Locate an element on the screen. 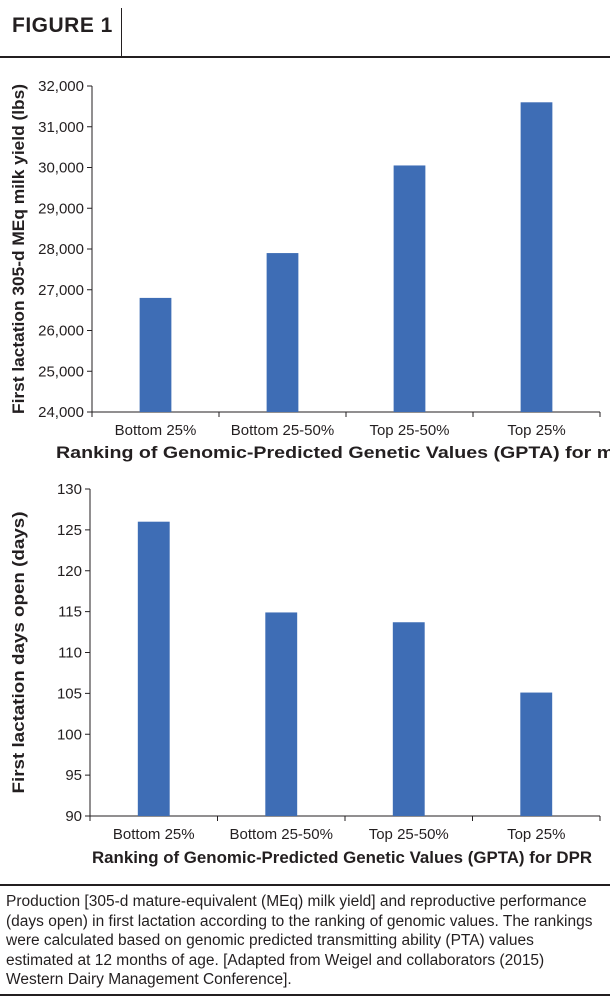 This screenshot has height=1004, width=610. y-tick-label: 25,000 is located at coordinates (61, 371).